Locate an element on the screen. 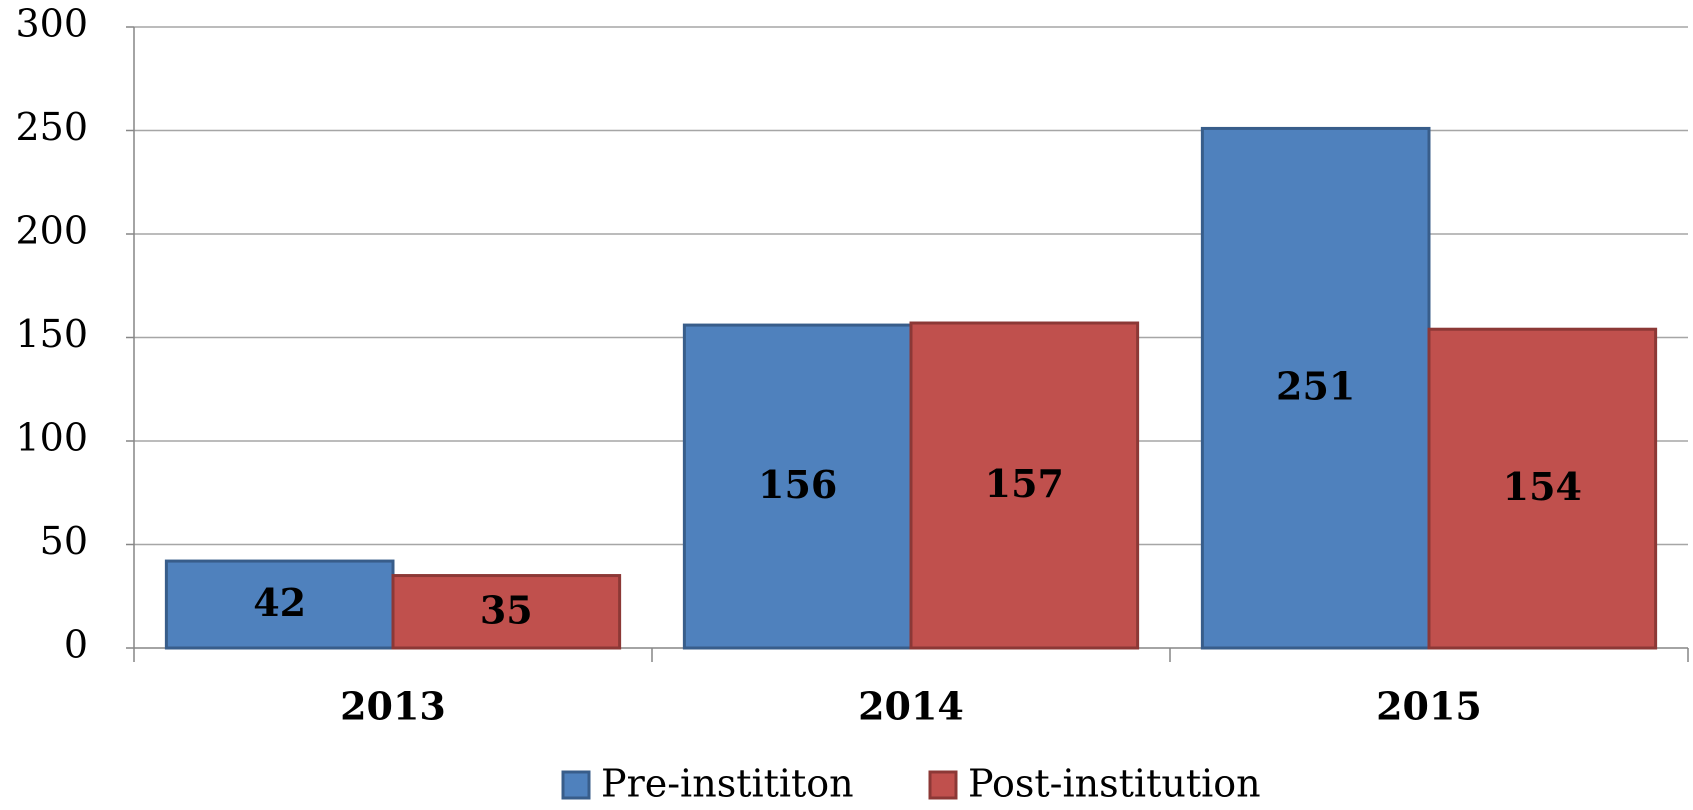 Image resolution: width=1693 pixels, height=810 pixels. value-label: 251 is located at coordinates (1315, 386).